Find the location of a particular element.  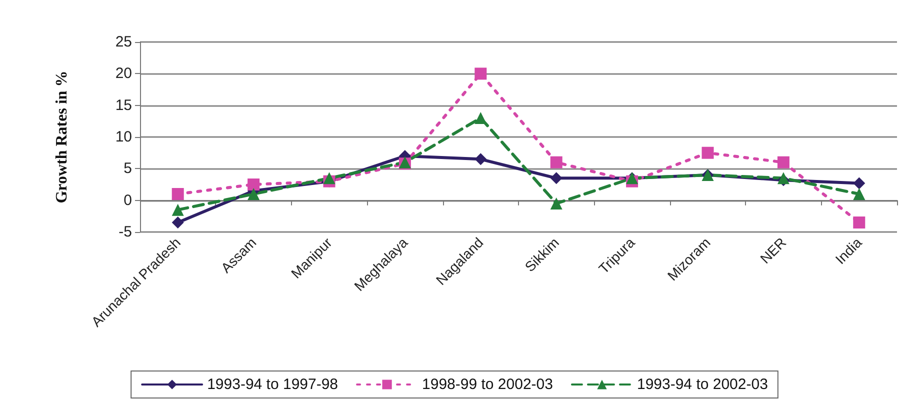

legend-label: 1998-99 to 2002-03 is located at coordinates (487, 384).